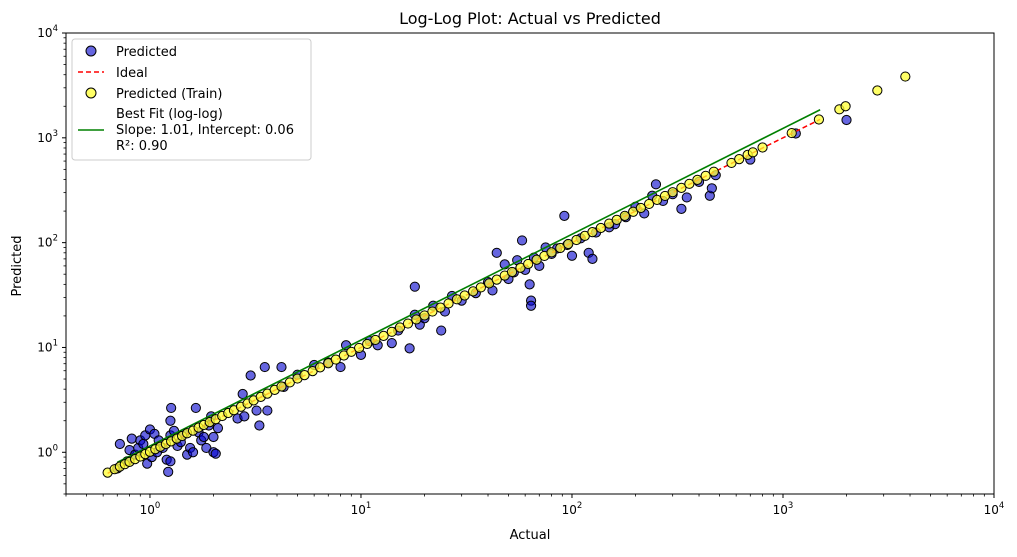 The height and width of the screenshot is (557, 1017). What do you see at coordinates (169, 94) in the screenshot?
I see `legend-label-train: Predicted (Train)` at bounding box center [169, 94].